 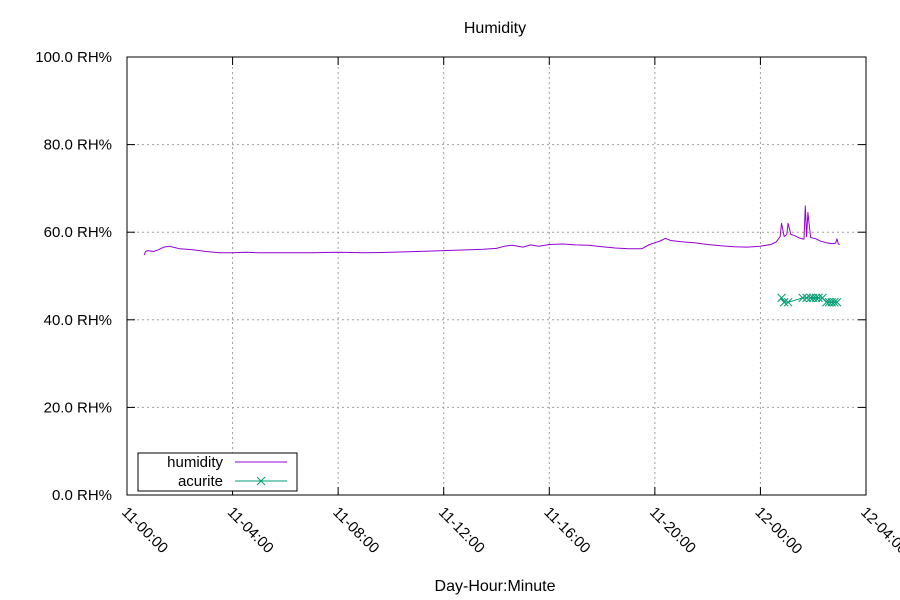 What do you see at coordinates (78, 232) in the screenshot?
I see `y-tick-label: 60.0 RH%` at bounding box center [78, 232].